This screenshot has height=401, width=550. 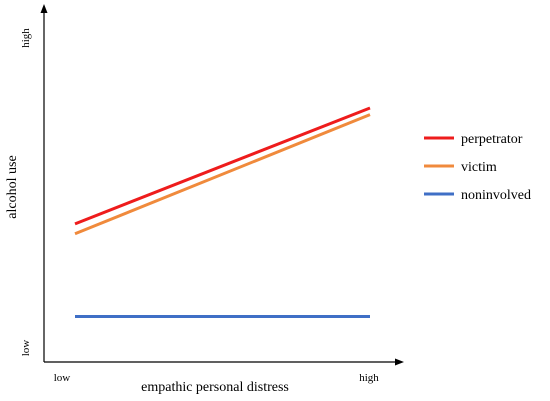 What do you see at coordinates (496, 195) in the screenshot?
I see `legend-label-noninvolved: noninvolved` at bounding box center [496, 195].